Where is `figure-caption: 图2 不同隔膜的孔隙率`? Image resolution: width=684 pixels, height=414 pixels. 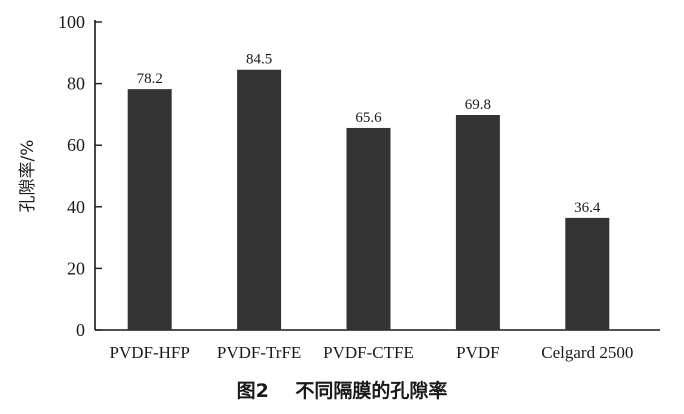
figure-caption: 图2 不同隔膜的孔隙率 is located at coordinates (342, 391).